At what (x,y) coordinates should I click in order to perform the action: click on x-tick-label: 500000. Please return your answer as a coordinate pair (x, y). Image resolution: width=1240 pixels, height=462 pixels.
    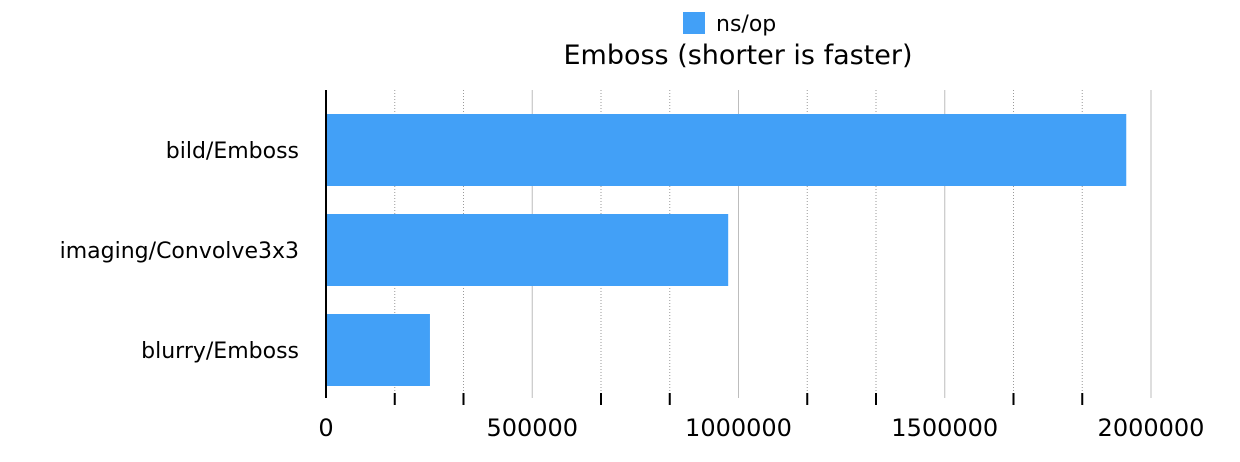
    Looking at the image, I should click on (532, 428).